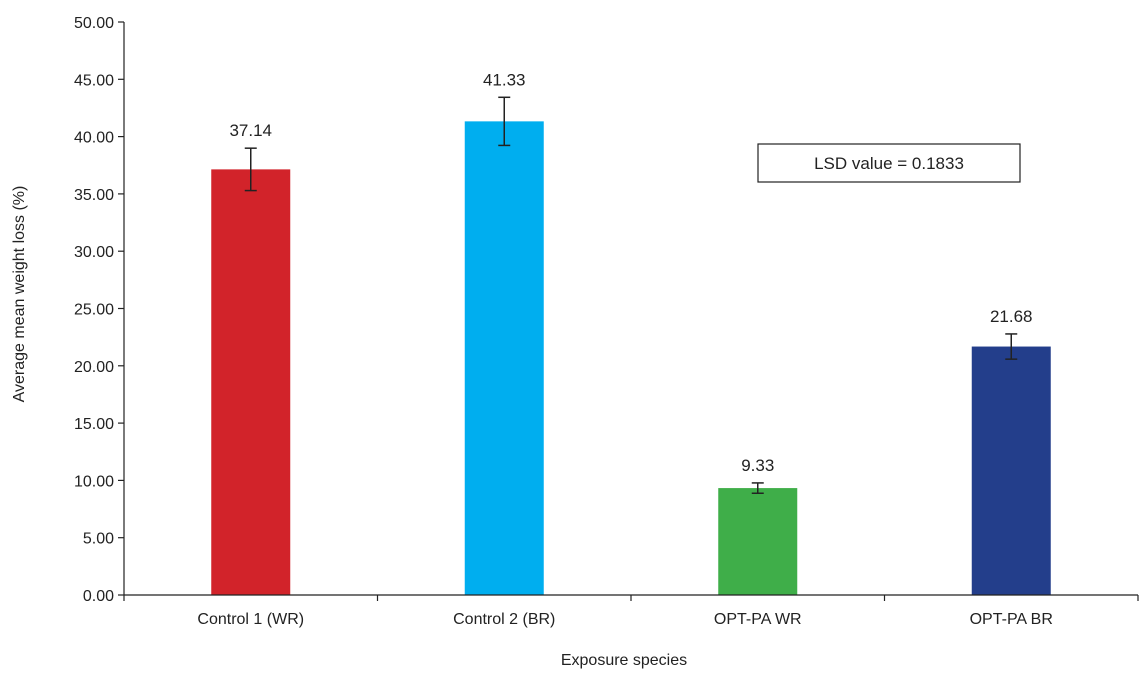 The width and height of the screenshot is (1140, 673). I want to click on x-tick-label: OPT-PA WR, so click(758, 619).